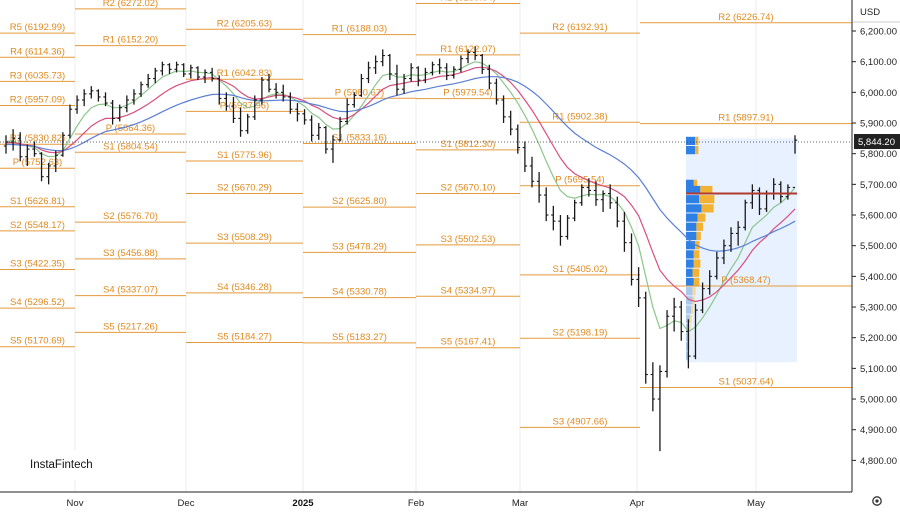 The width and height of the screenshot is (900, 515). What do you see at coordinates (579, 27) in the screenshot?
I see `pivot-label: R2 (6192.91)` at bounding box center [579, 27].